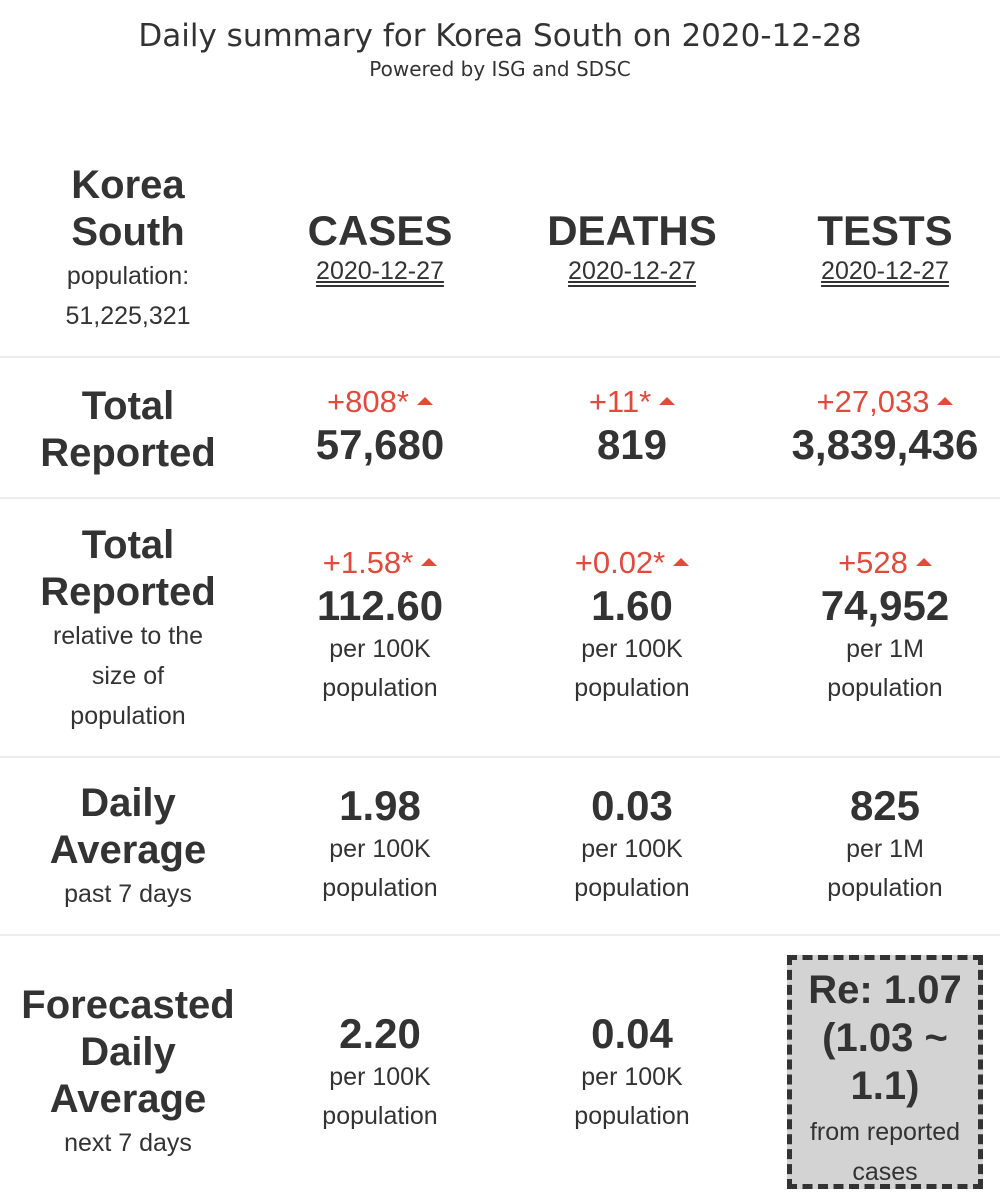  Describe the element at coordinates (128, 316) in the screenshot. I see `population-value: 51,225,321` at that location.